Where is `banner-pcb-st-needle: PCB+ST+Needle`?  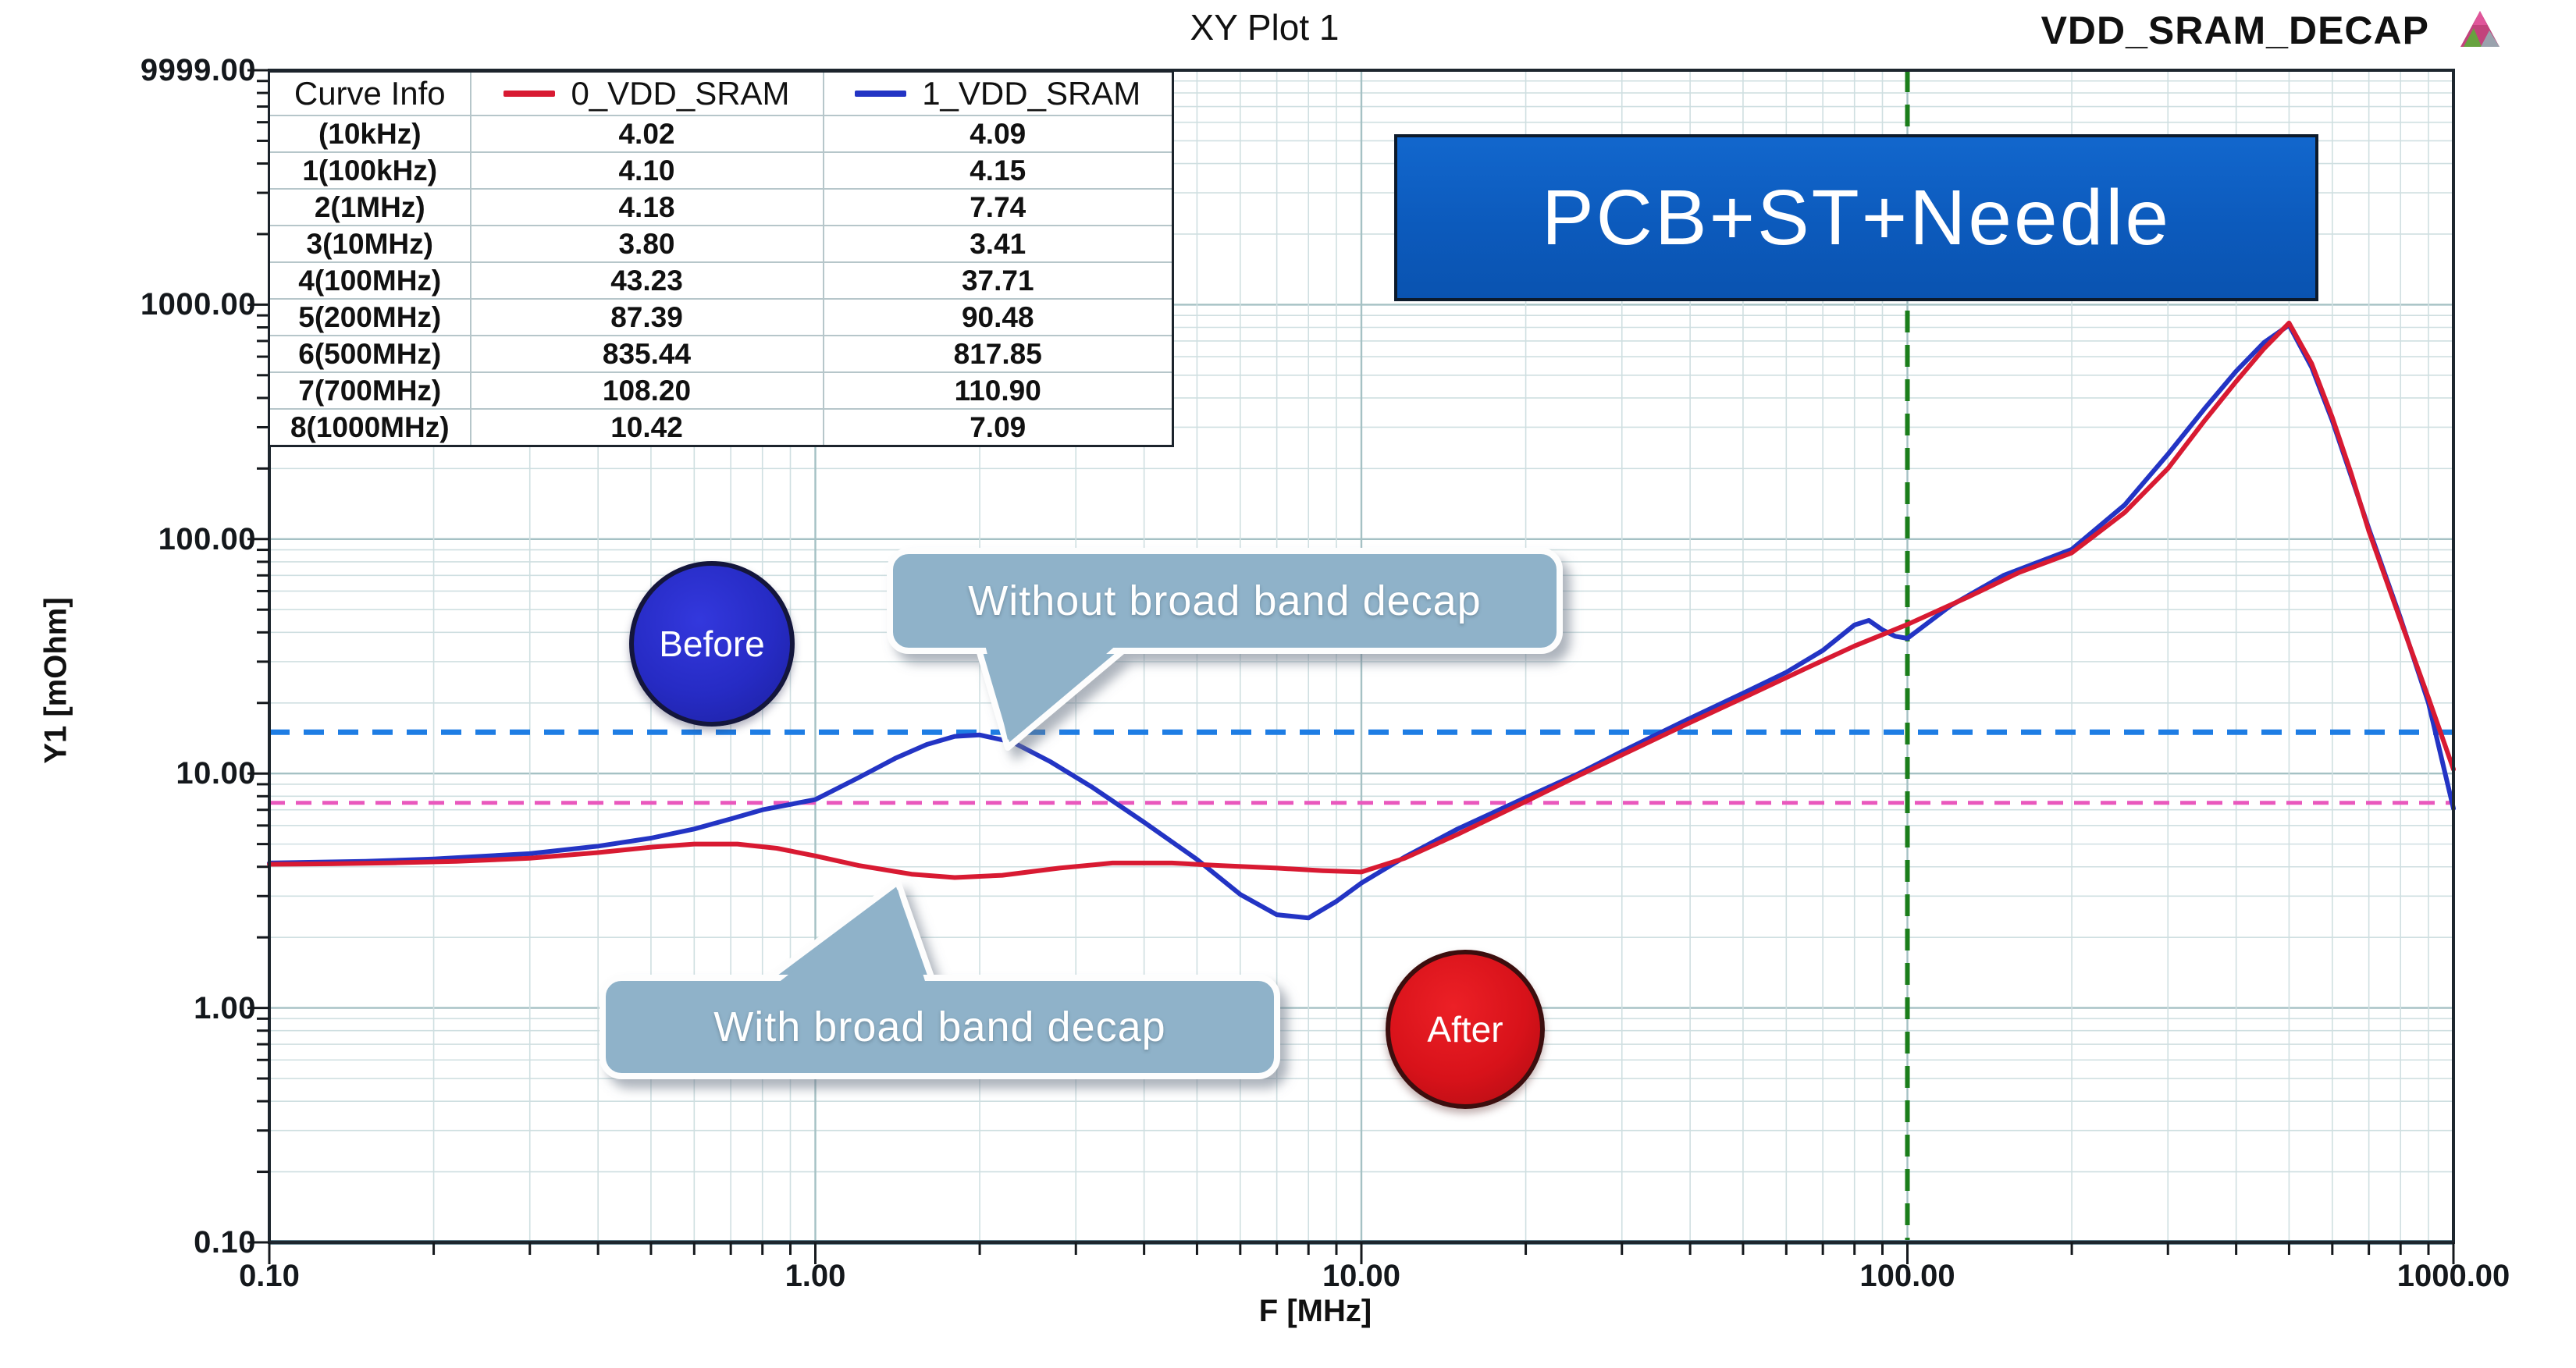
banner-pcb-st-needle: PCB+ST+Needle is located at coordinates (1856, 217).